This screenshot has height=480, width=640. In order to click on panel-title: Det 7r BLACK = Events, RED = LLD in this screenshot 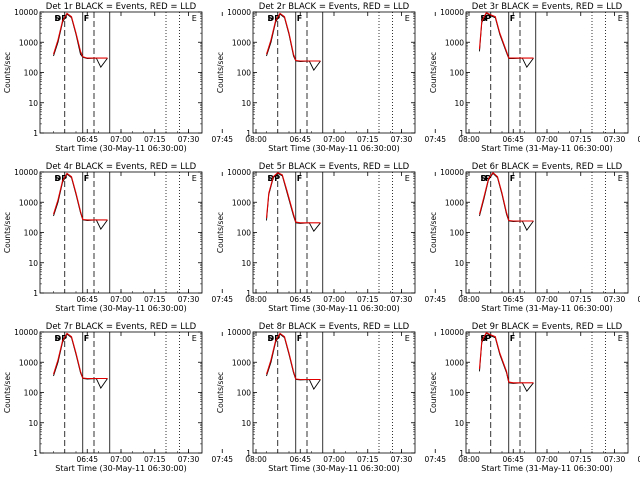, I will do `click(121, 327)`.